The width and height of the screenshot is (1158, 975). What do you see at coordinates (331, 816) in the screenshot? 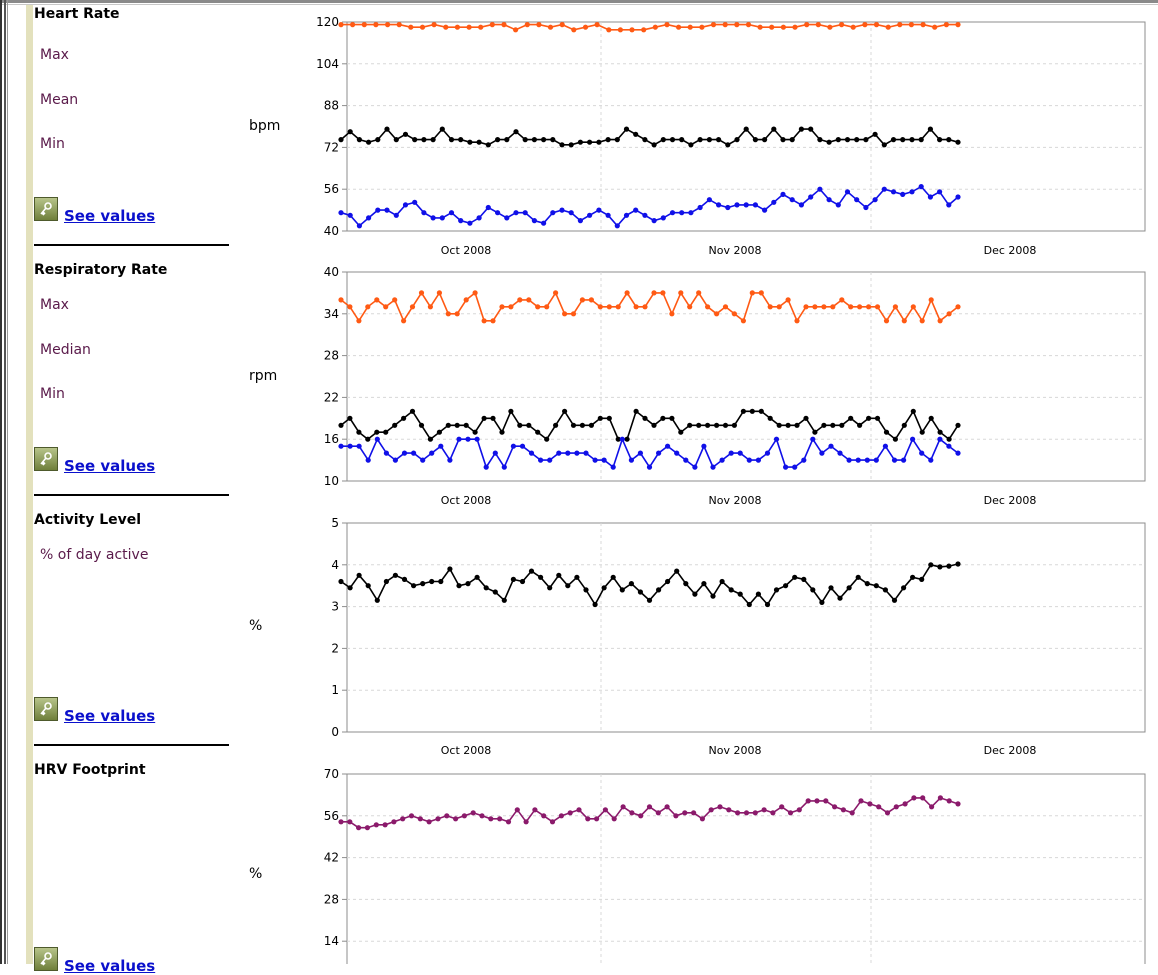
I see `y-tick-label: 56` at bounding box center [331, 816].